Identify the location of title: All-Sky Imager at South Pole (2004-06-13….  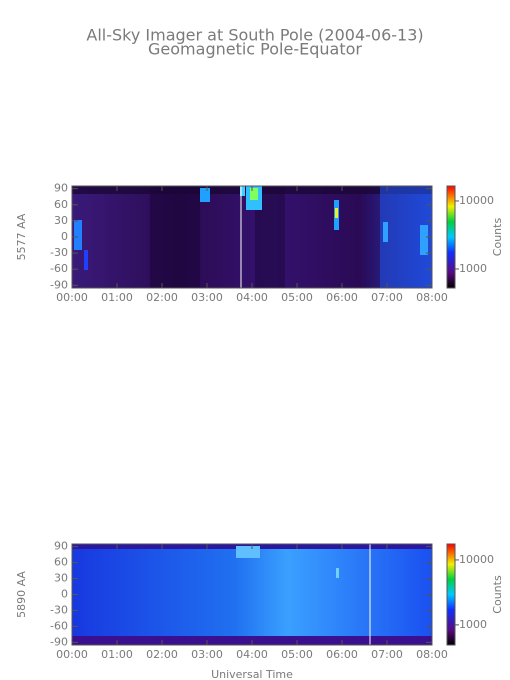
(254, 35).